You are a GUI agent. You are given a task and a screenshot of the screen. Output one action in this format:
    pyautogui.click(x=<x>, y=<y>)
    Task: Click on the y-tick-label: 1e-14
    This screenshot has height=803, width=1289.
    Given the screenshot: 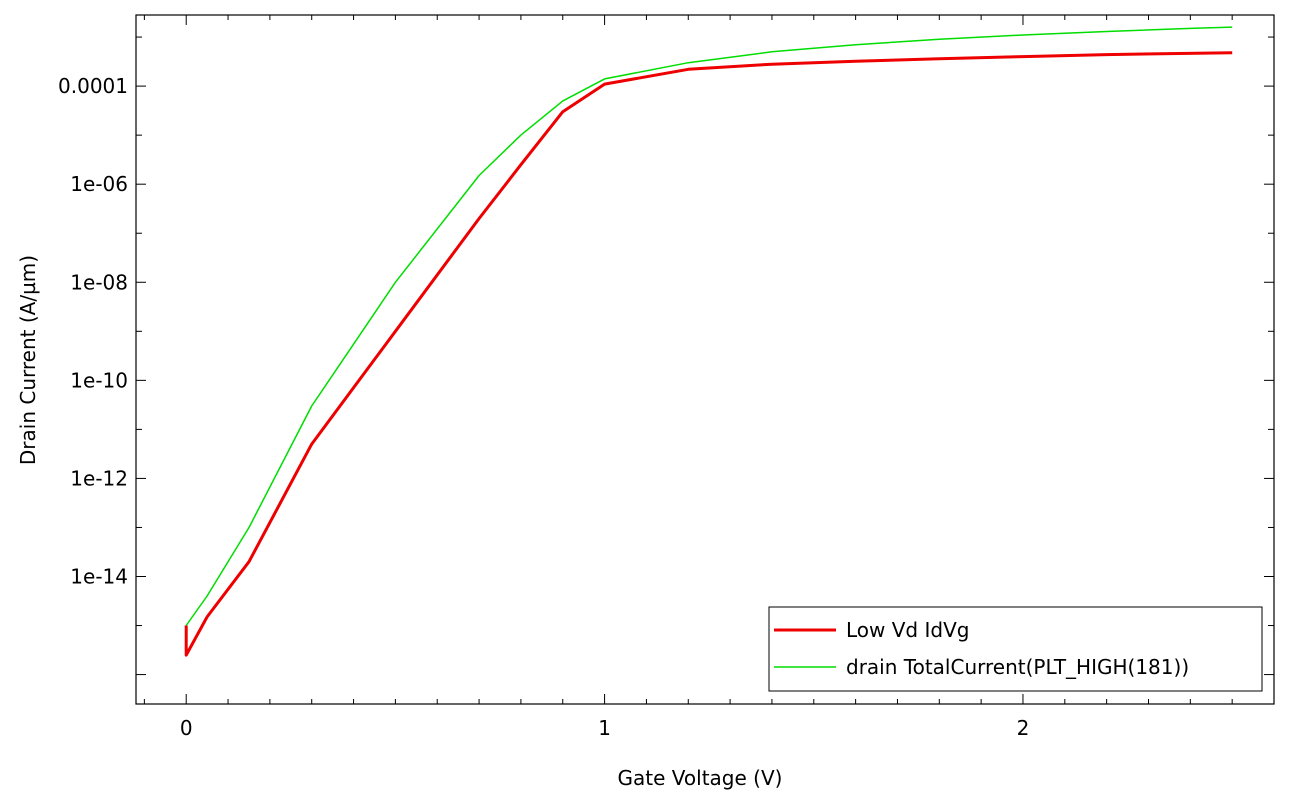 What is the action you would take?
    pyautogui.click(x=99, y=576)
    